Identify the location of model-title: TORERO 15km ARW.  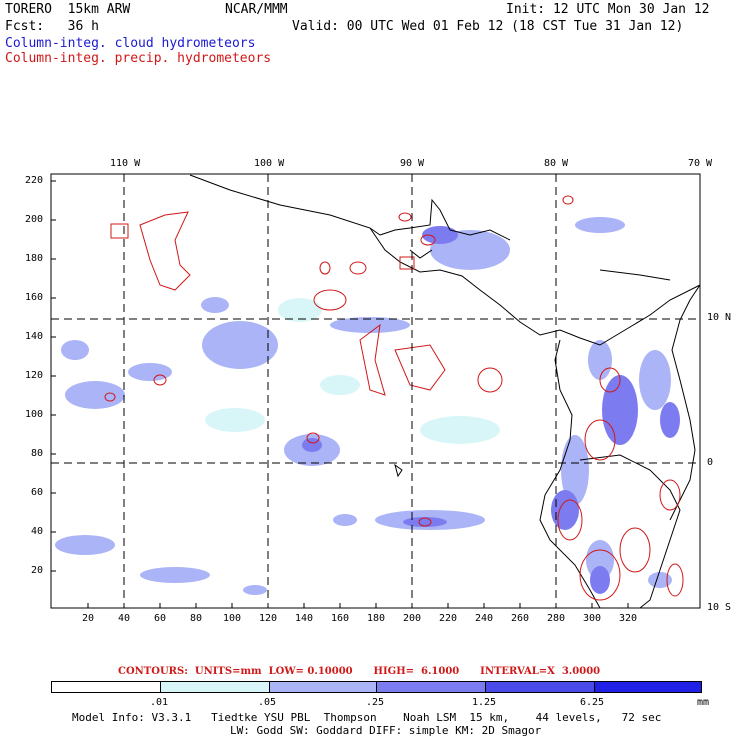
(68, 9).